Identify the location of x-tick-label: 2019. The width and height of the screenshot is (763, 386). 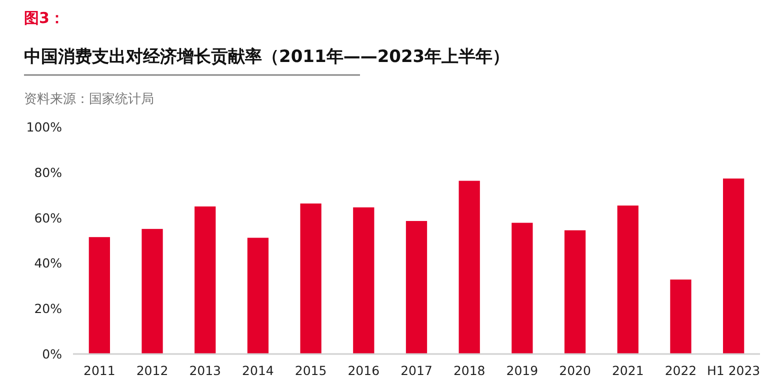
(522, 370).